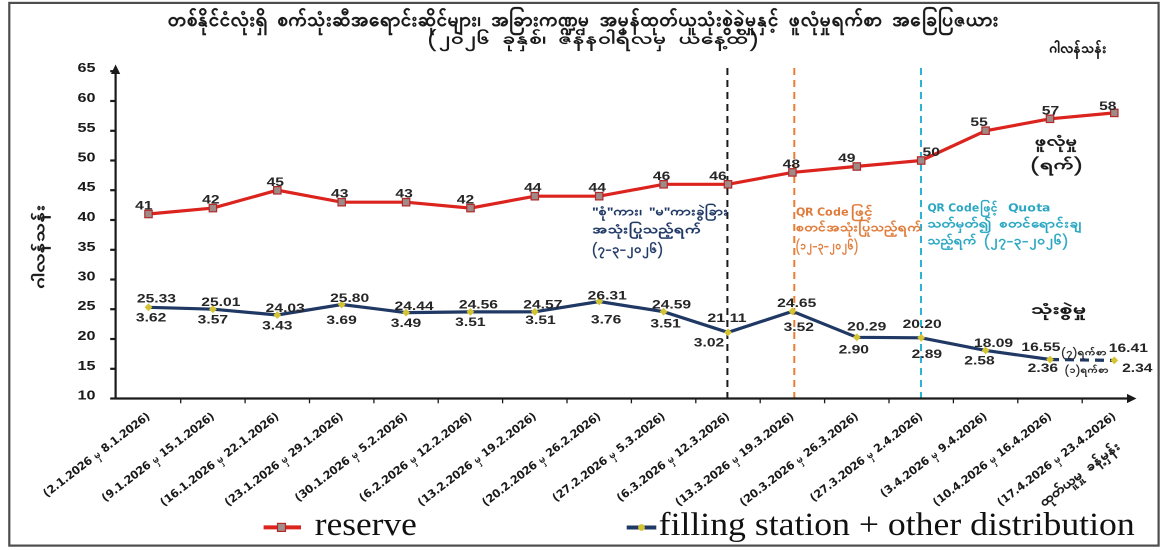  Describe the element at coordinates (87, 366) in the screenshot. I see `svg-text: 15` at that location.